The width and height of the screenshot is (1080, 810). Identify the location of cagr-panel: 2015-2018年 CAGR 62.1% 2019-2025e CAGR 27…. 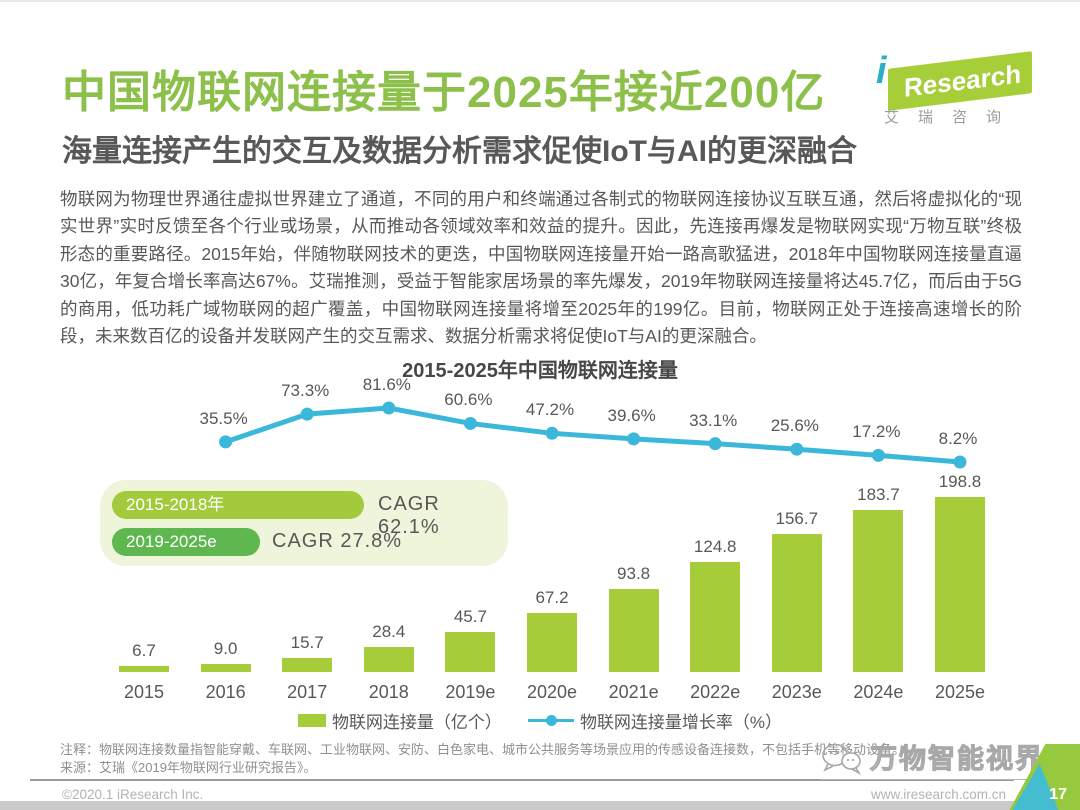
(304, 523).